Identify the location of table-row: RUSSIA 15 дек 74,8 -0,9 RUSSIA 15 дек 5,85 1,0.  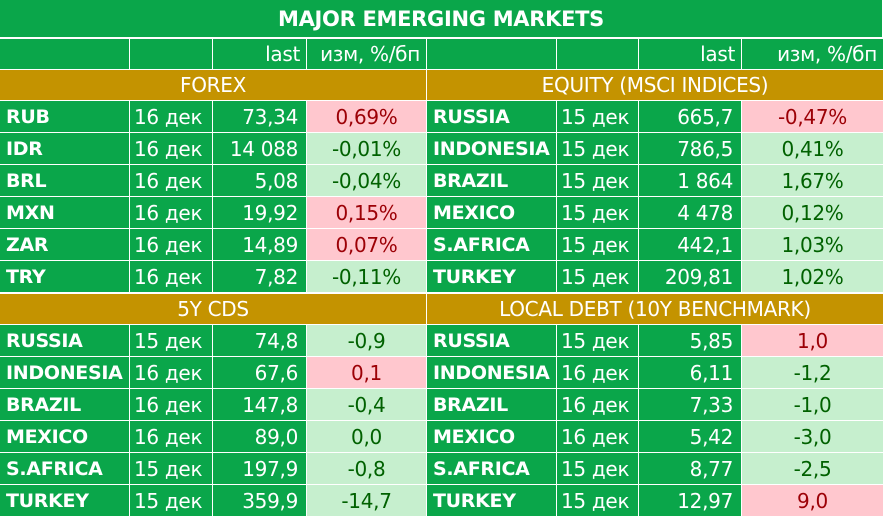
(441, 341).